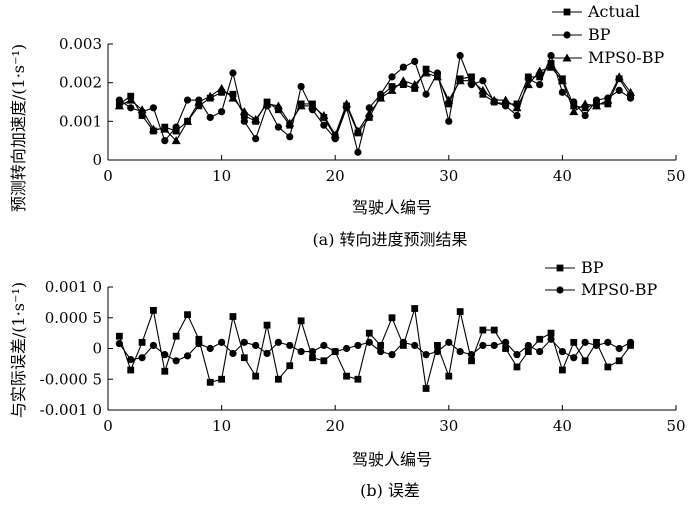  I want to click on x-tick-label: 10, so click(221, 426).